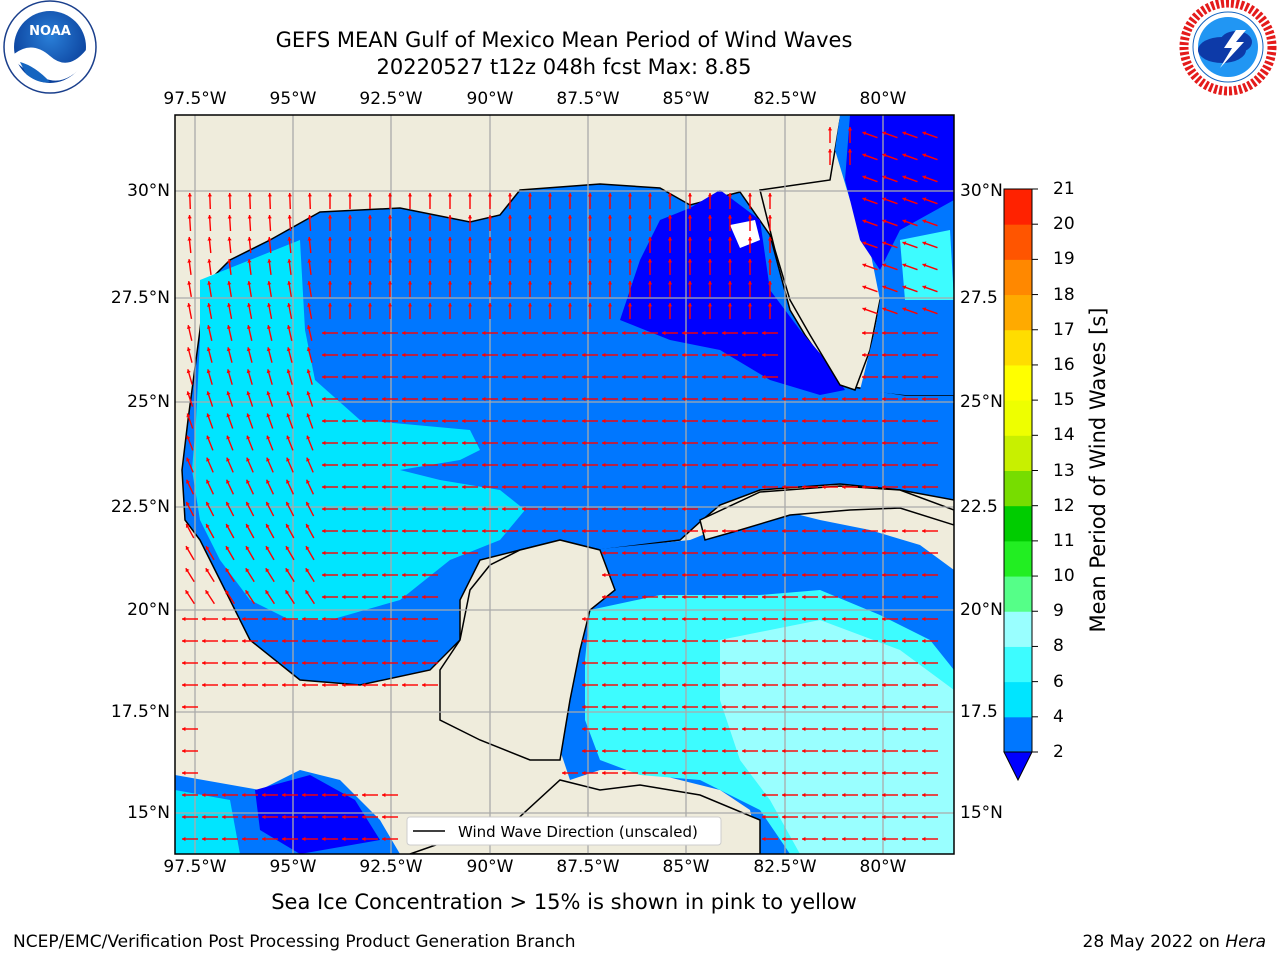  Describe the element at coordinates (527, 650) in the screenshot. I see `yucatan-land` at that location.